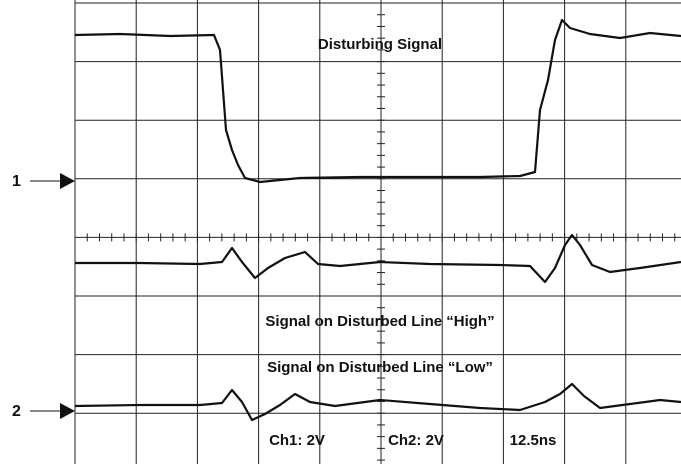 The height and width of the screenshot is (464, 681). Describe the element at coordinates (380, 44) in the screenshot. I see `trace-label: Disturbing Signal` at that location.